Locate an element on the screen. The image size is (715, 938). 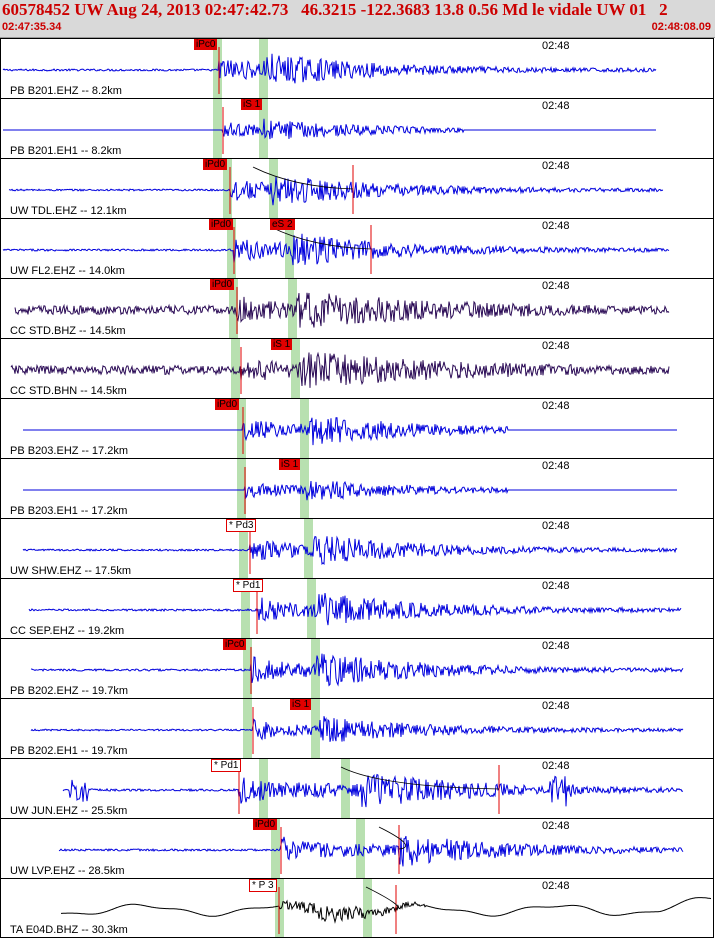
station-channel-label: UW JUN.EHZ -- 25.5km is located at coordinates (69, 811).